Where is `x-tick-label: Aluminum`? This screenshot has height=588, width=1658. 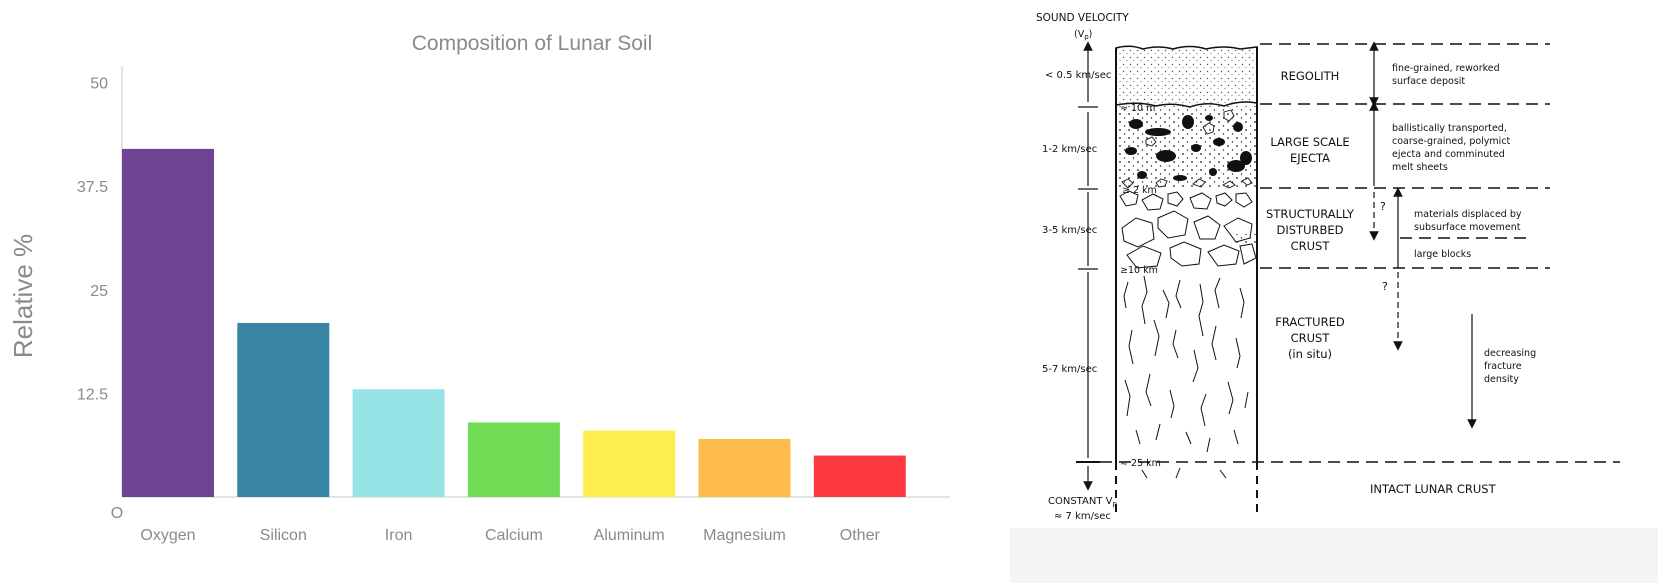
x-tick-label: Aluminum is located at coordinates (629, 535).